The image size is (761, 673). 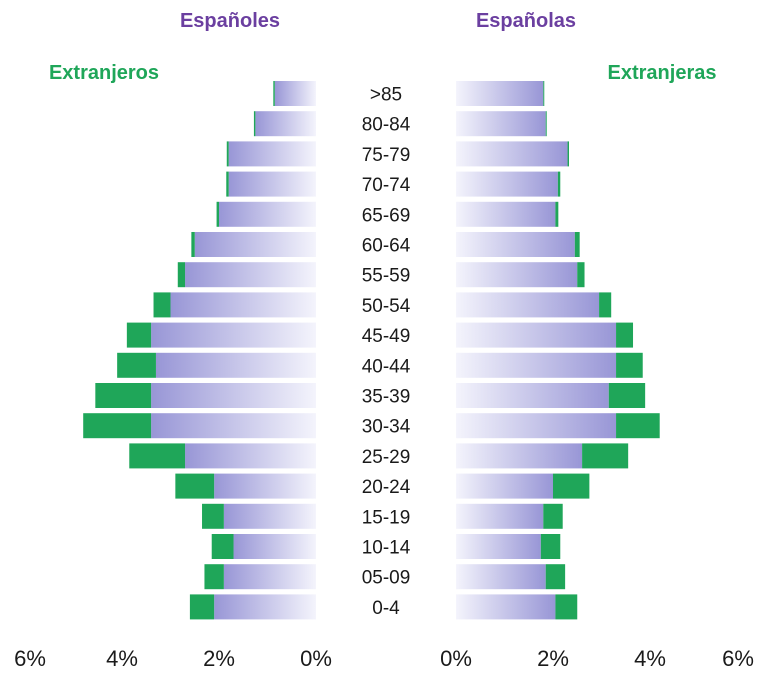 I want to click on age-label-80-84: 80-84, so click(x=386, y=125).